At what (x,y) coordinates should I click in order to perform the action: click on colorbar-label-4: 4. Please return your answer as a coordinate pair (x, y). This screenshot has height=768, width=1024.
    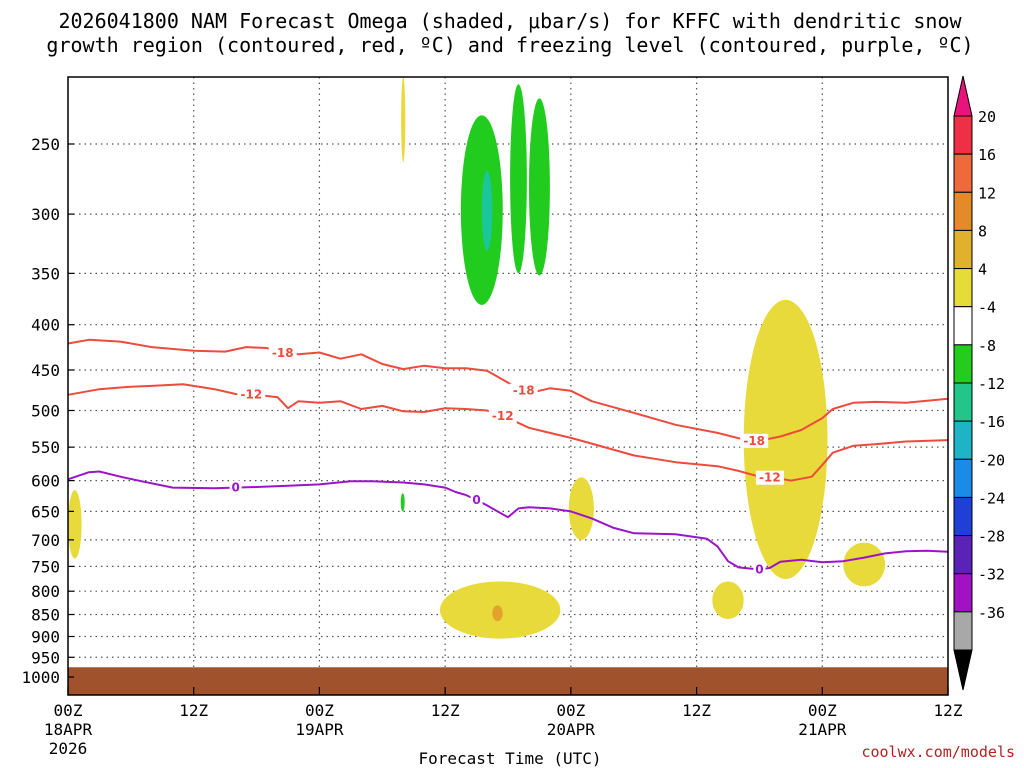
    Looking at the image, I should click on (982, 270).